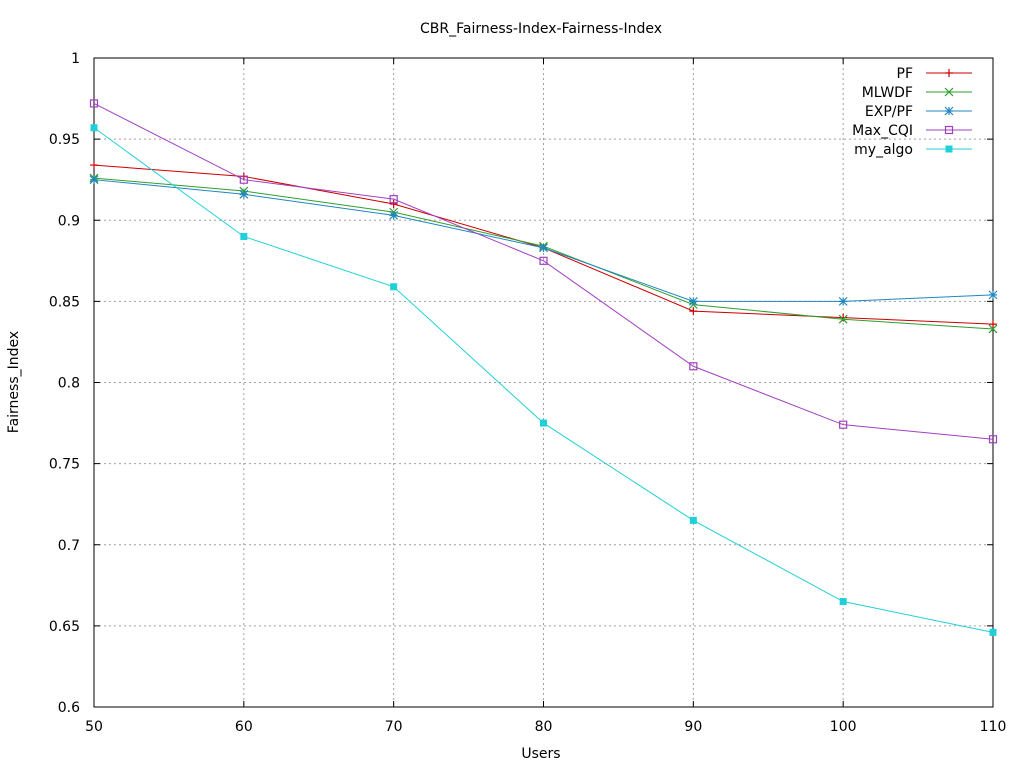  I want to click on legend-label: Max_CQI, so click(882, 131).